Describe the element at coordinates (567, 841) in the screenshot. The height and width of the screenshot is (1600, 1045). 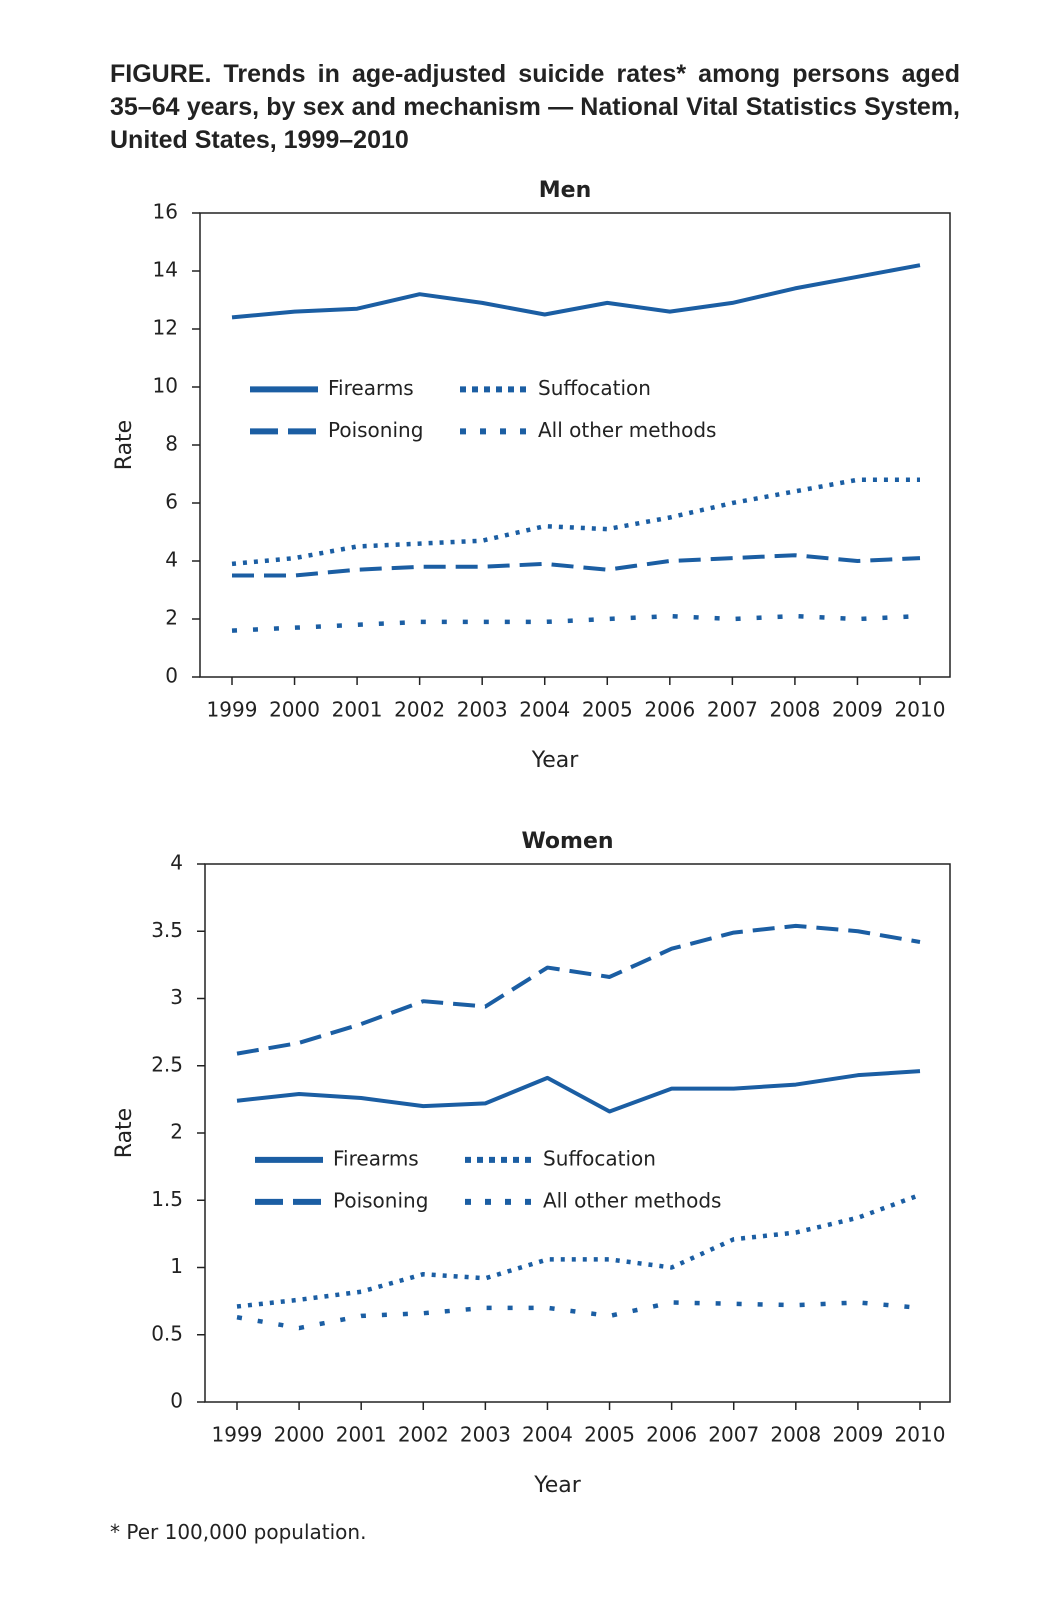
I see `chart-title: Women` at that location.